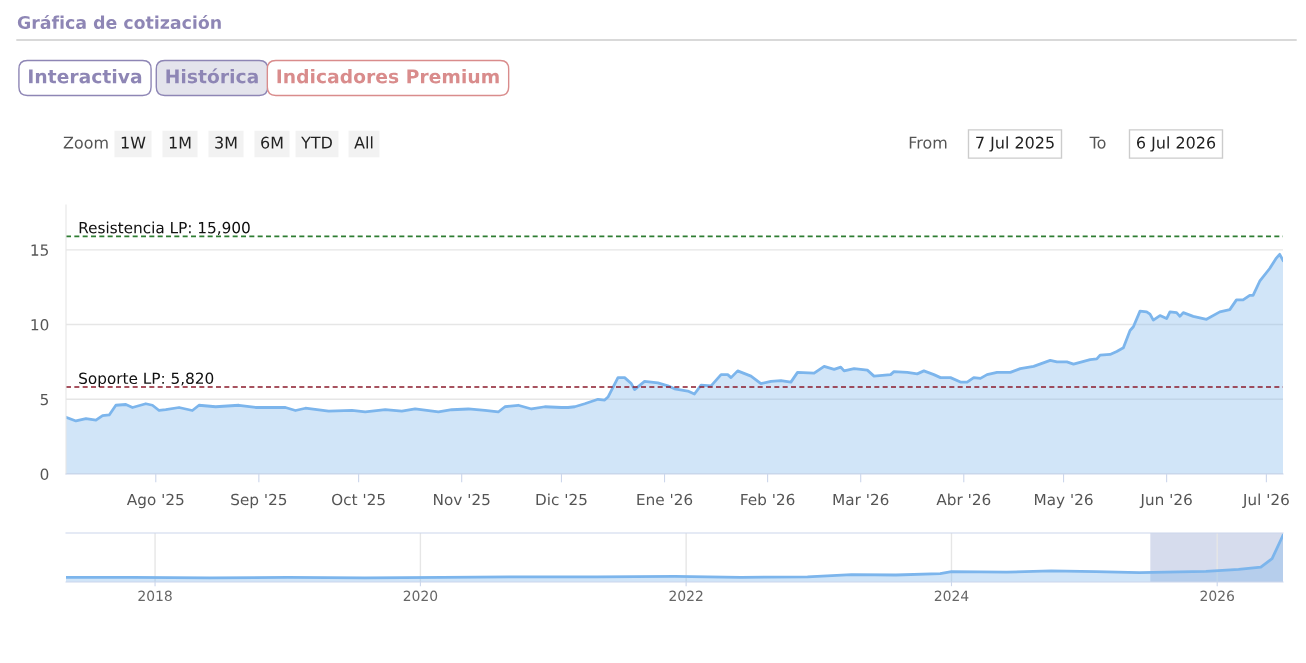 This screenshot has height=663, width=1306. I want to click on x-tick-label: Nov '25, so click(462, 499).